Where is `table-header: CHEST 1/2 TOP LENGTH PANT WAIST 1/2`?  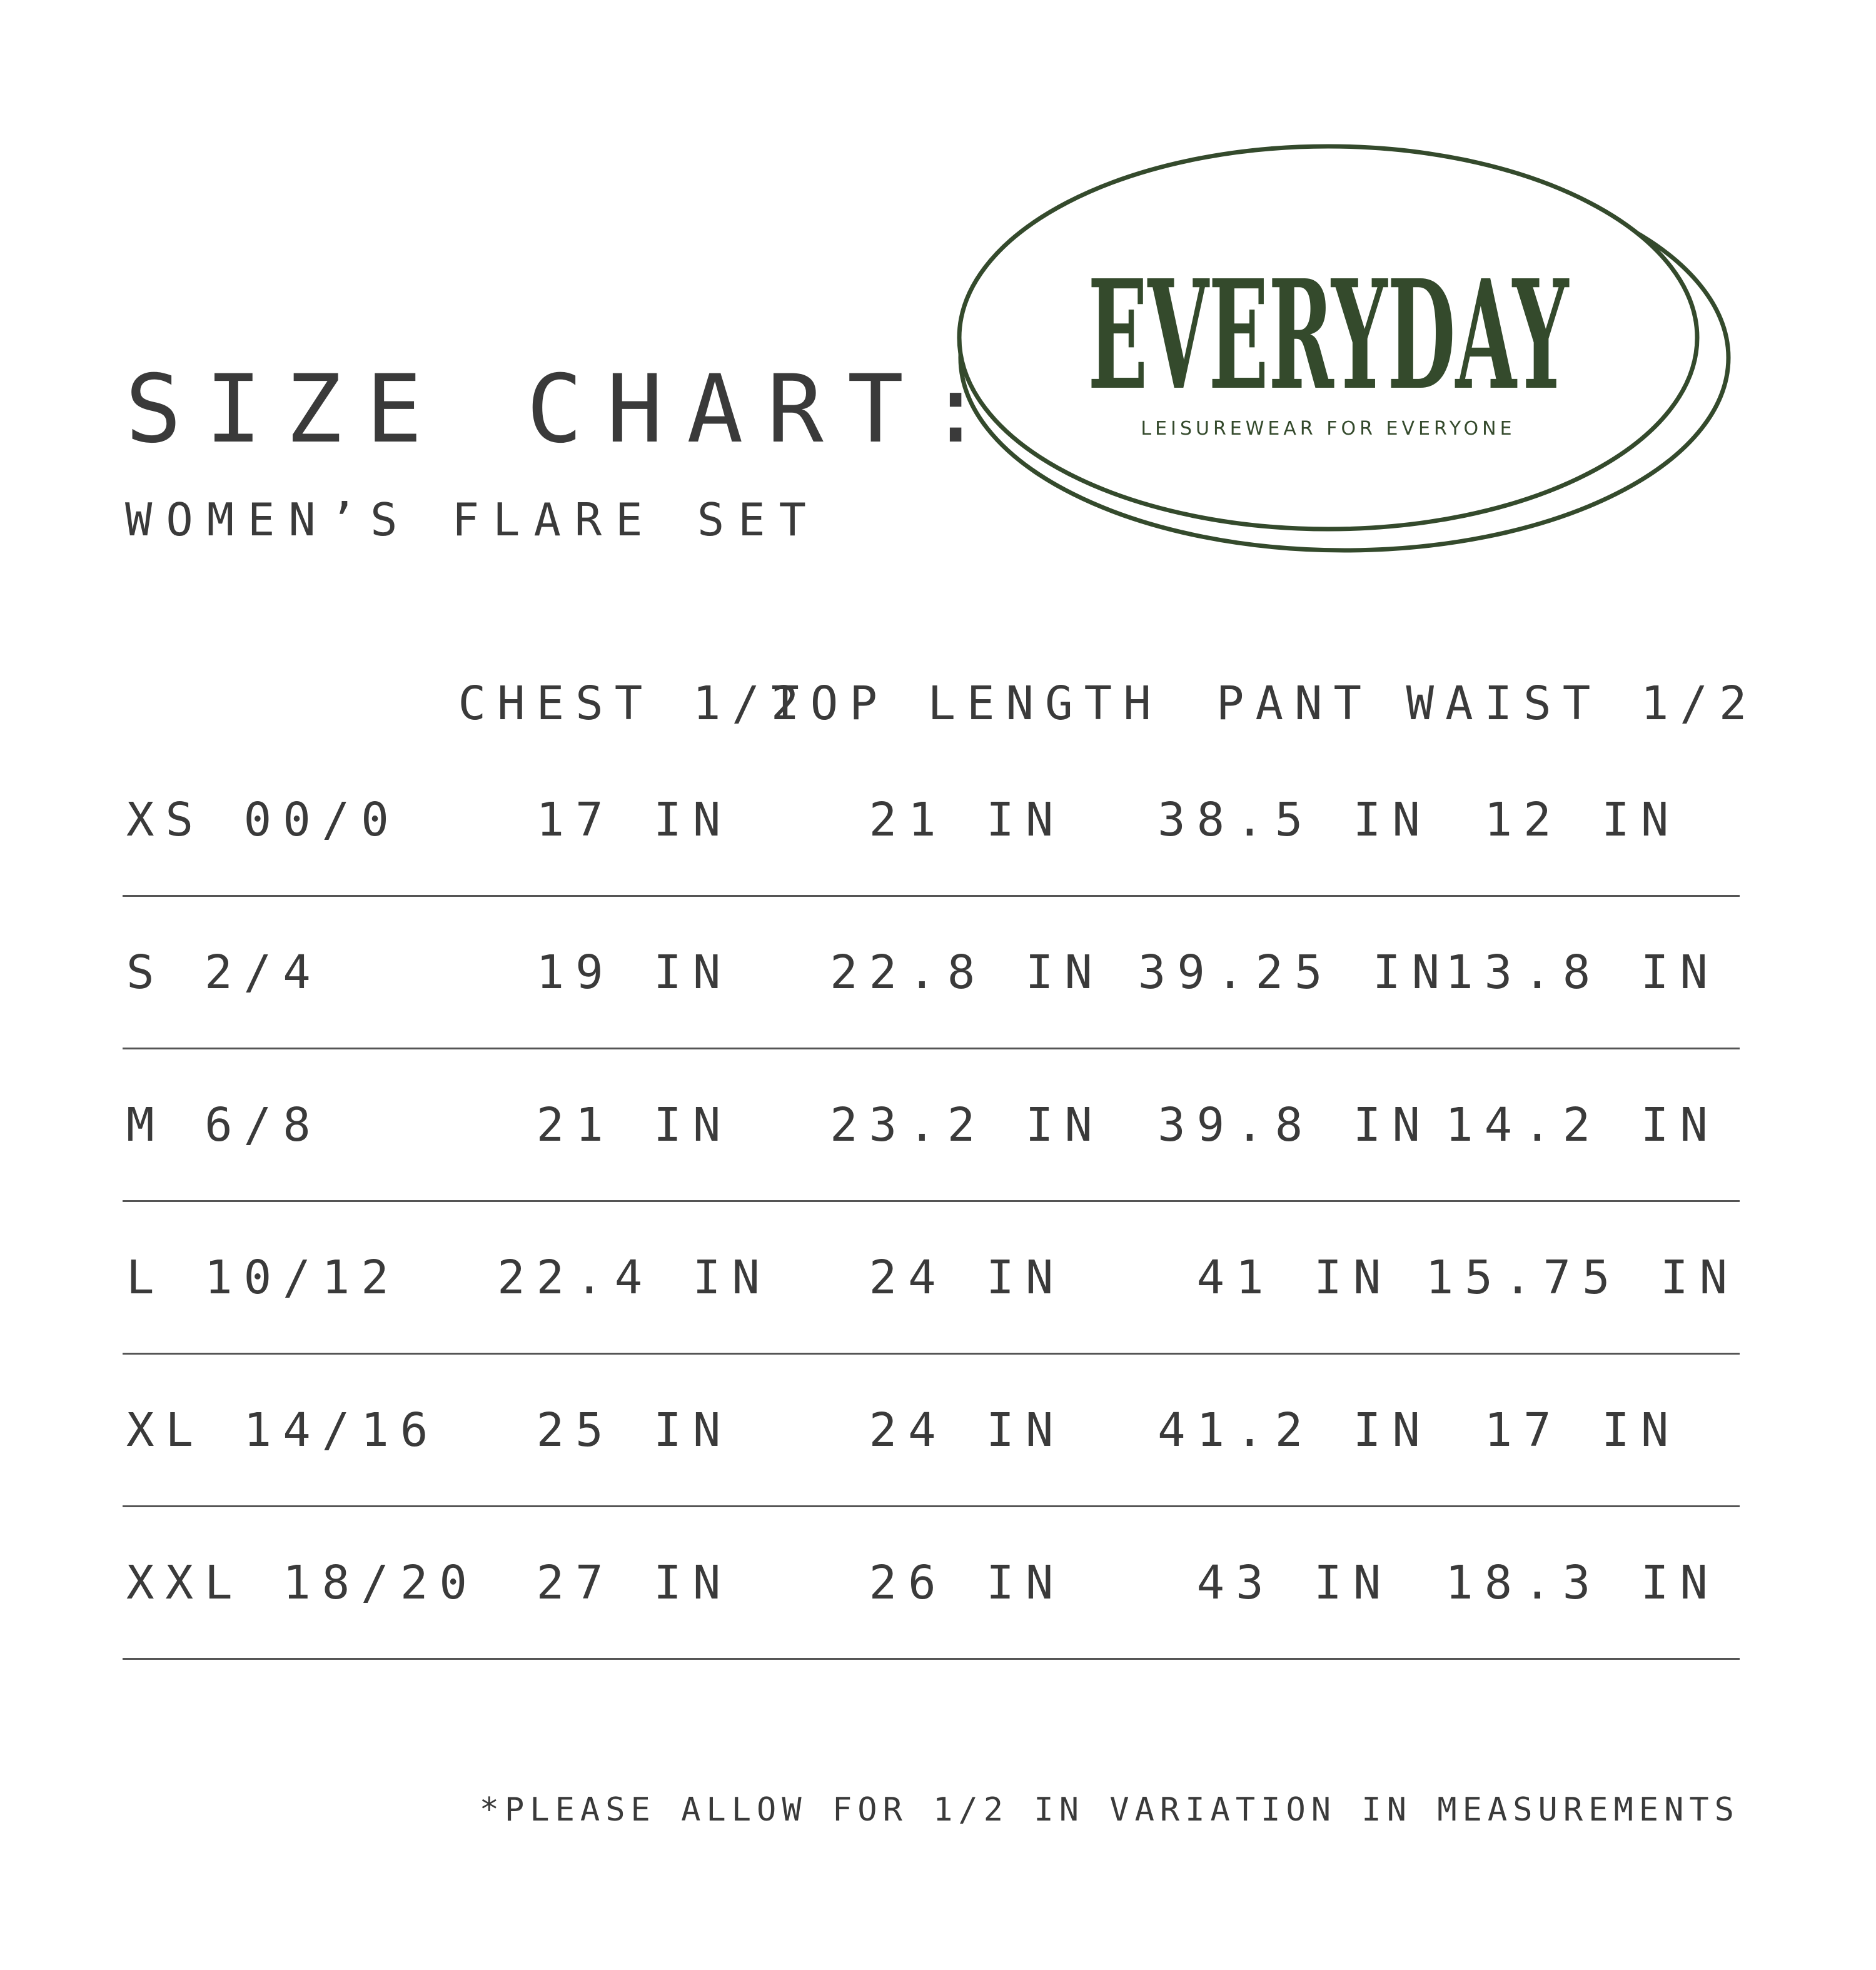 table-header: CHEST 1/2 TOP LENGTH PANT WAIST 1/2 is located at coordinates (935, 703).